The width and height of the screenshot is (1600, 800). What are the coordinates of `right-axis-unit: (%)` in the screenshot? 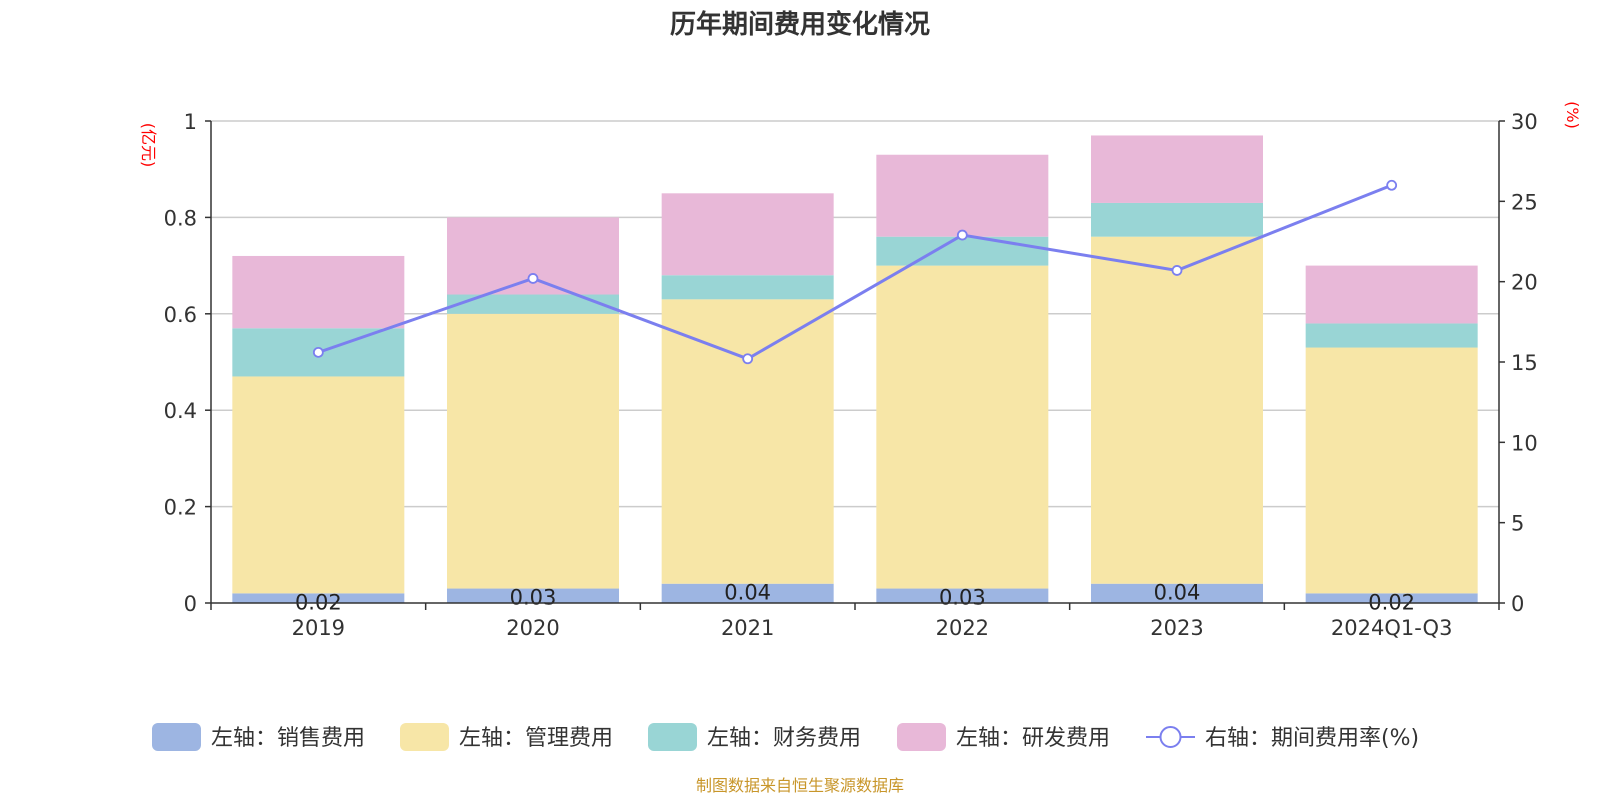 It's located at (1572, 115).